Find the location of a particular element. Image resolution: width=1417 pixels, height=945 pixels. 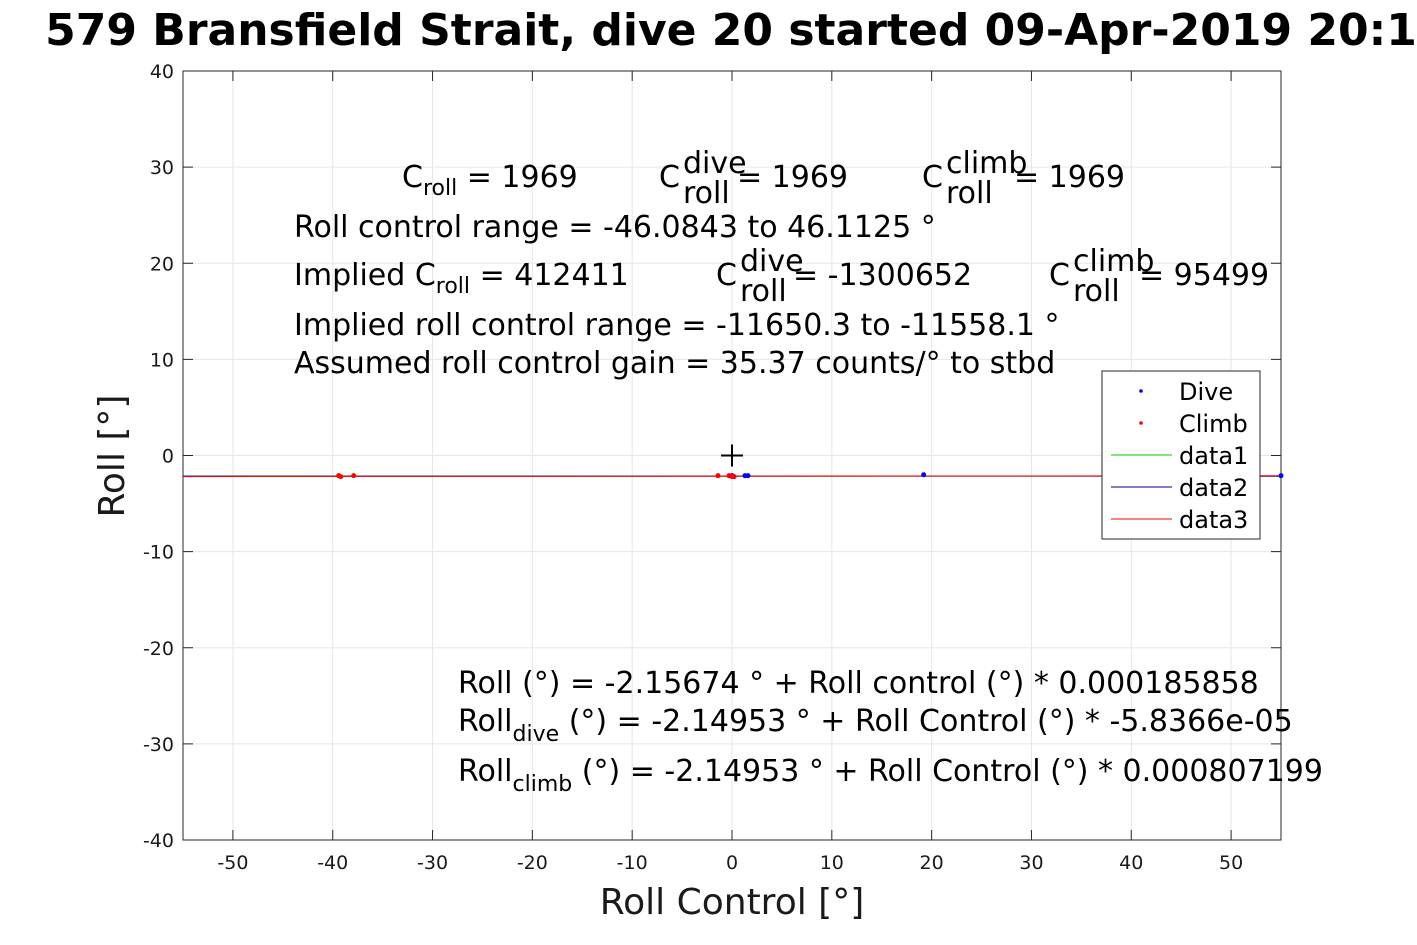

origin-marker is located at coordinates (732, 455).